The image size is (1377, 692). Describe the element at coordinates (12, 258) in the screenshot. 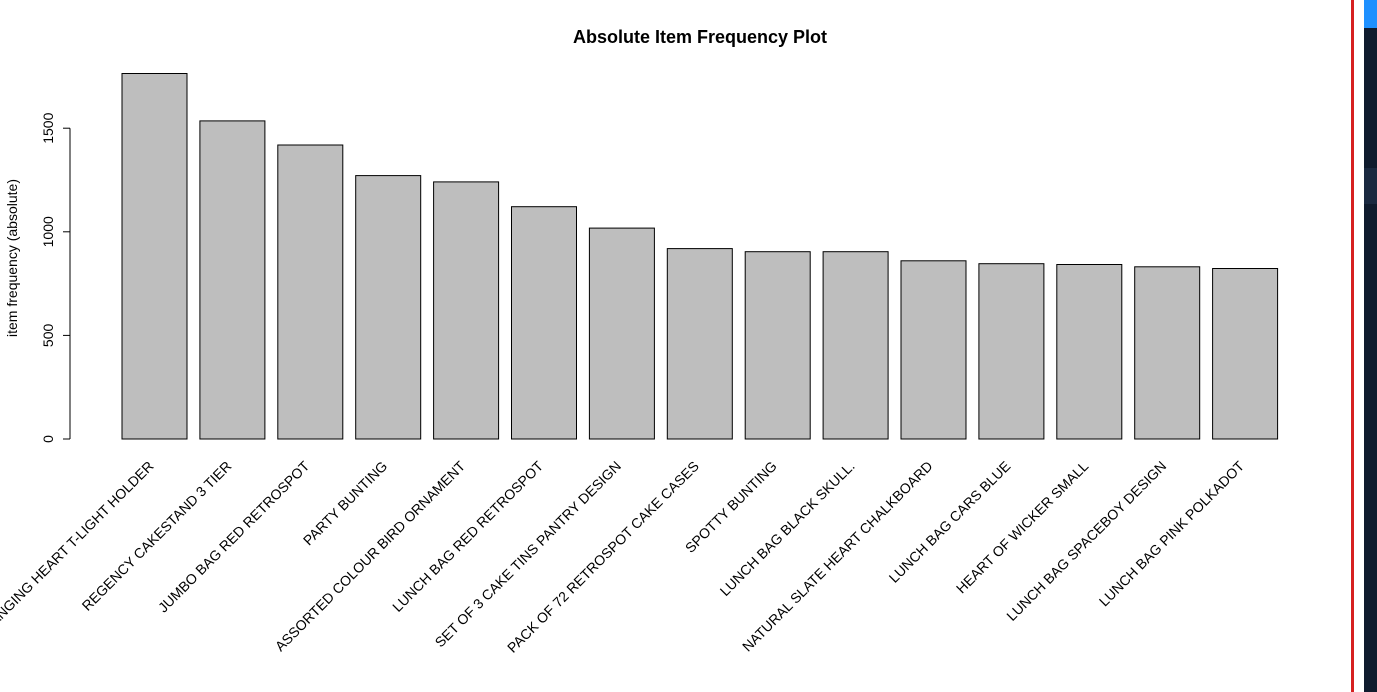

I see `y-axis-label: item frequency (absolute)` at that location.